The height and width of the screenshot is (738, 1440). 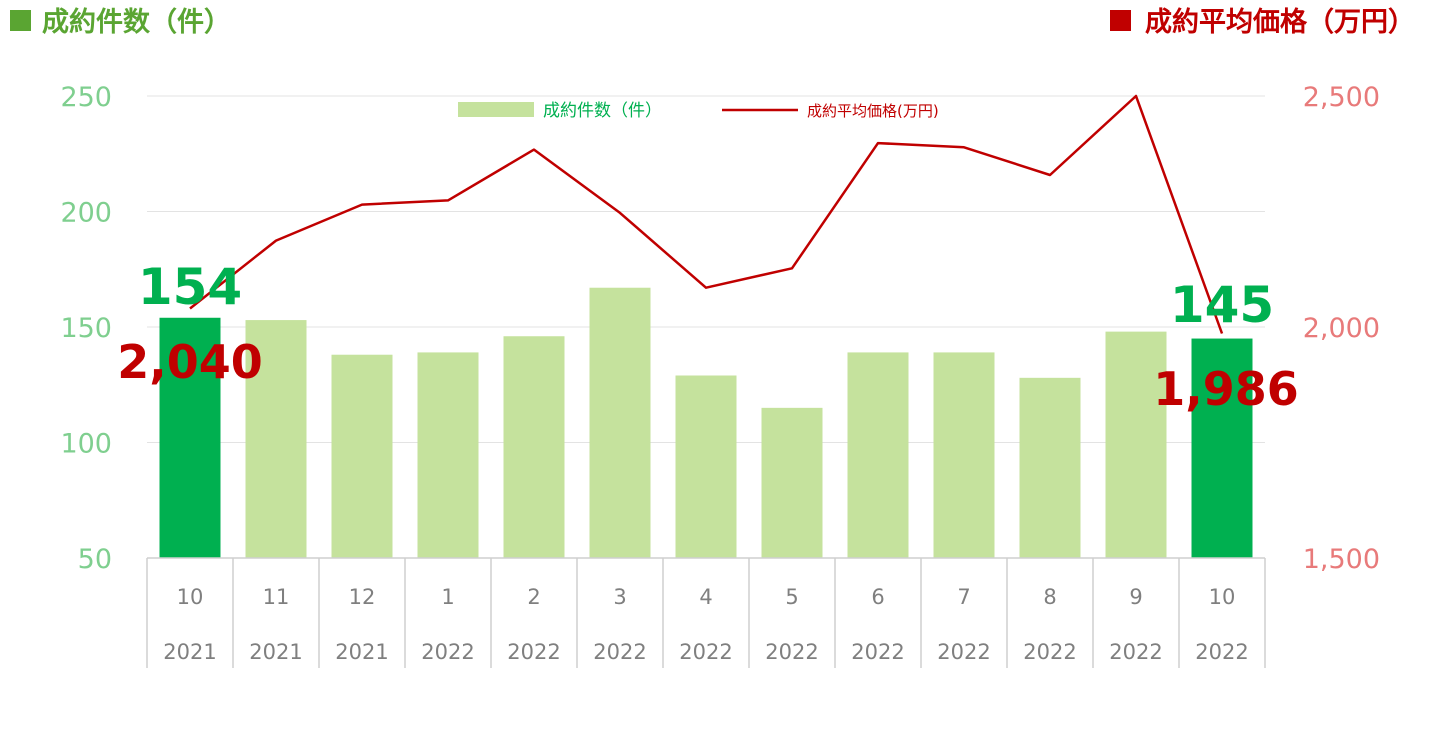 I want to click on y-axis-right: 1,500 2,000 2,500, so click(x=1341, y=328).